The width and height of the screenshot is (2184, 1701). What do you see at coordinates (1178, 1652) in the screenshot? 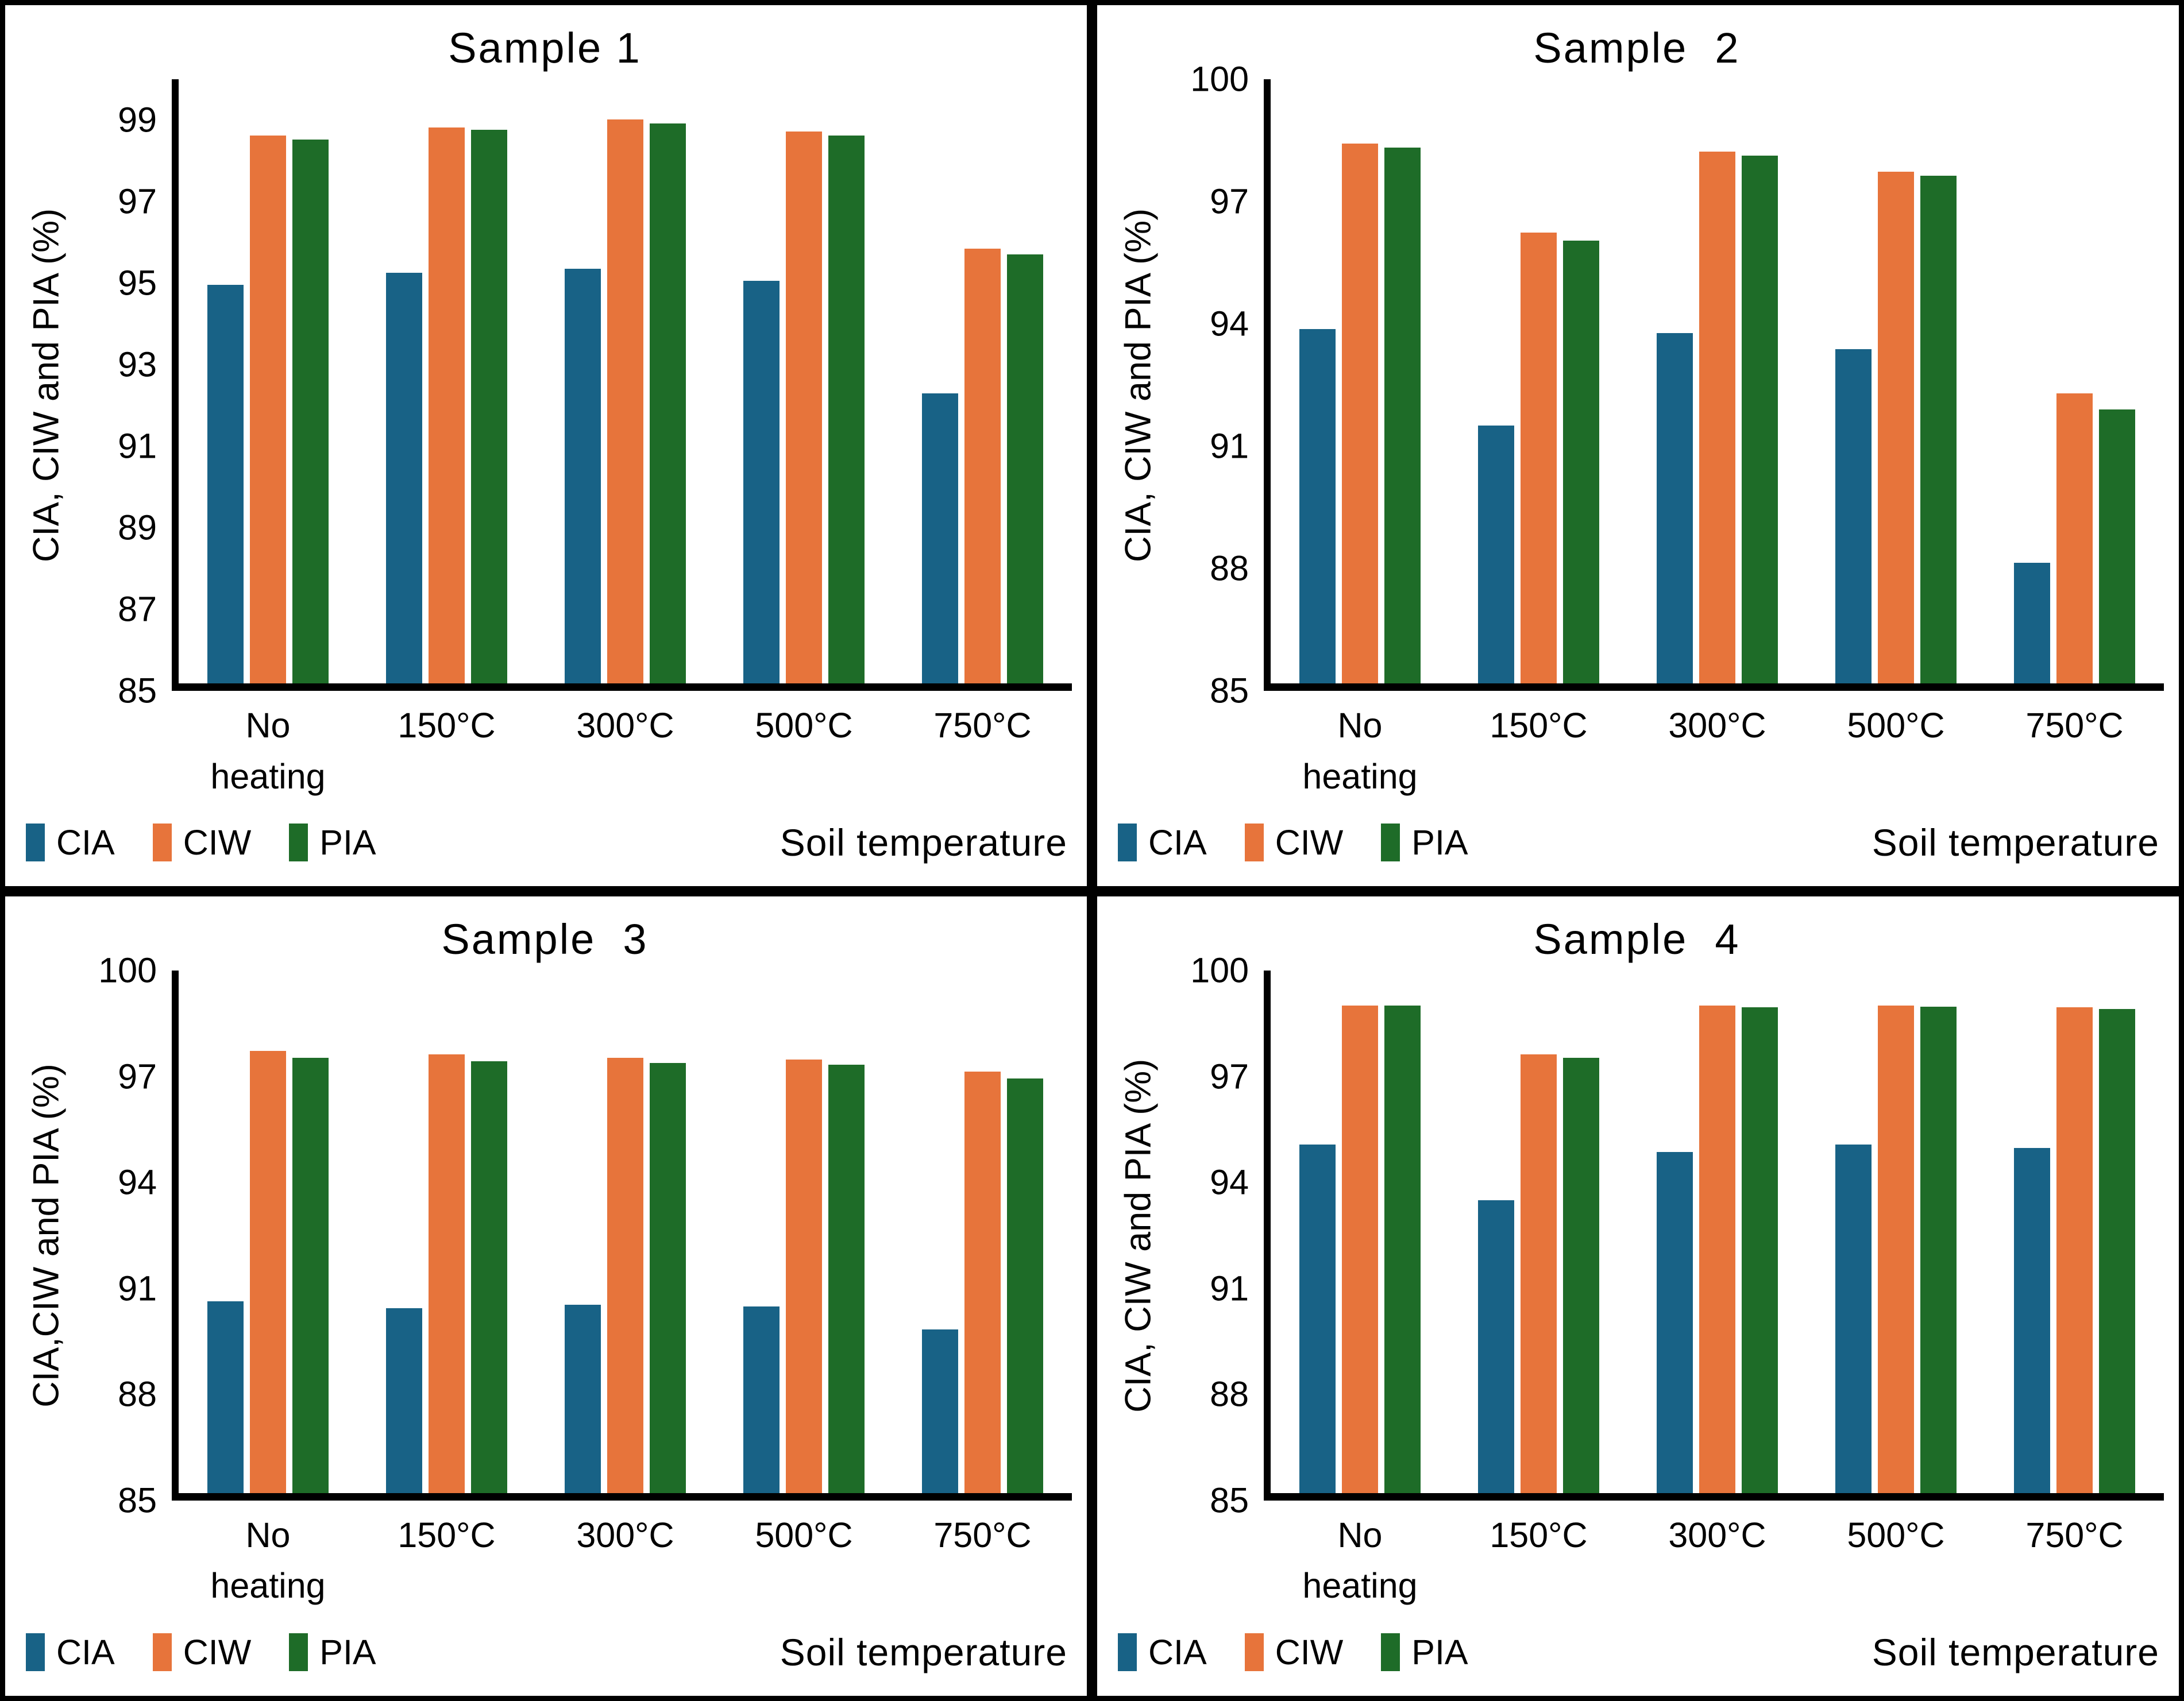
I see `legend-label-cia: CIA` at bounding box center [1178, 1652].